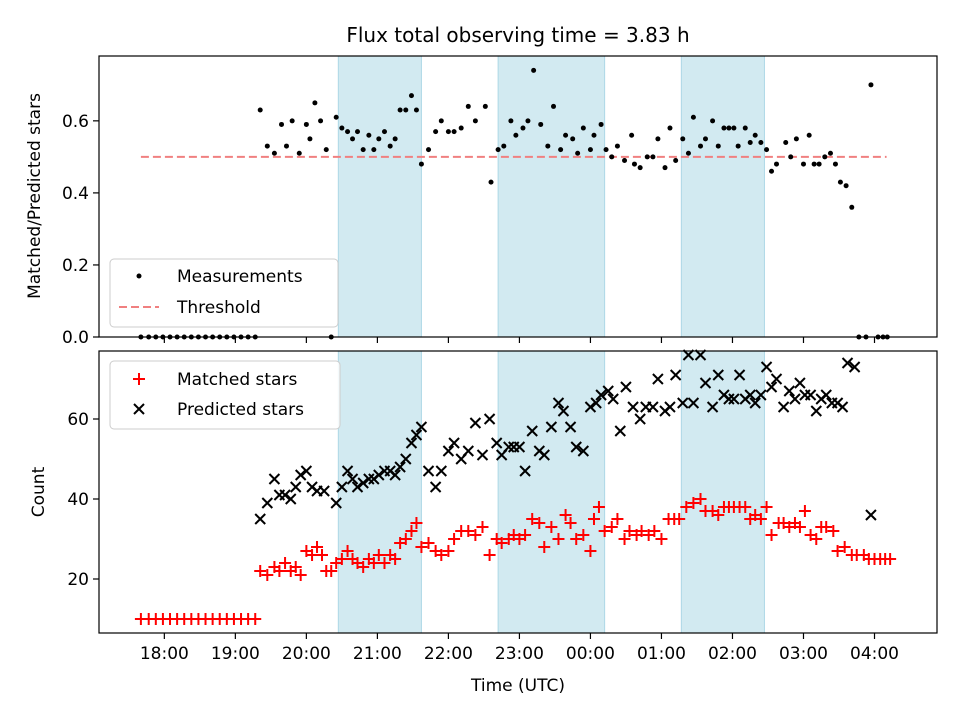 The image size is (960, 720). Describe the element at coordinates (377, 654) in the screenshot. I see `bottom-xtick-label-3: 21:00` at that location.